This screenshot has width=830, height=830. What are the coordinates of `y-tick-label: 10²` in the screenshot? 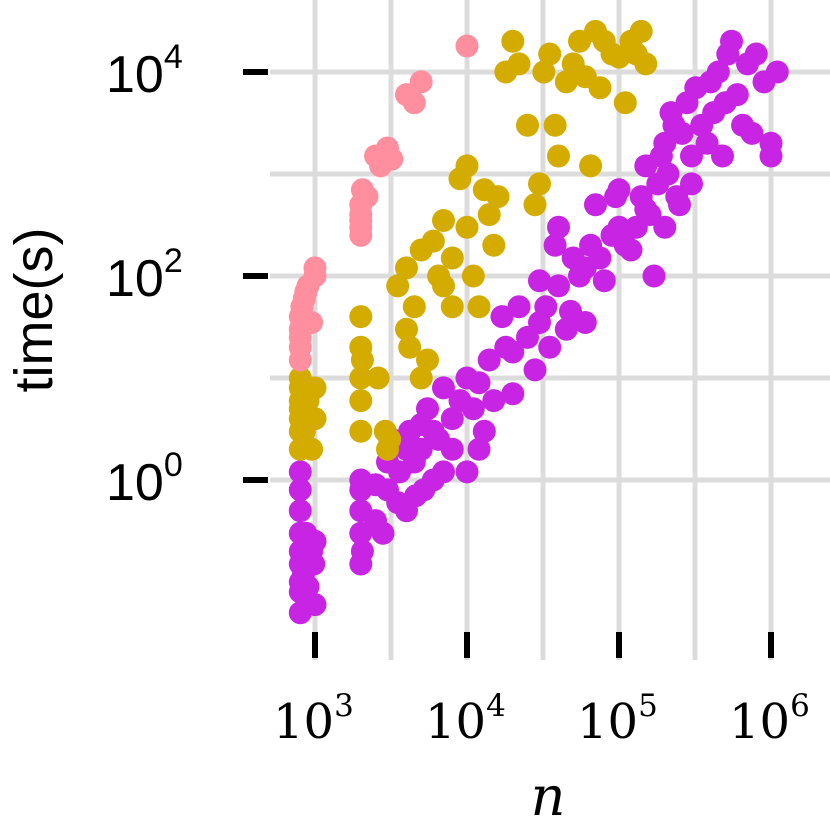 It's located at (144, 275).